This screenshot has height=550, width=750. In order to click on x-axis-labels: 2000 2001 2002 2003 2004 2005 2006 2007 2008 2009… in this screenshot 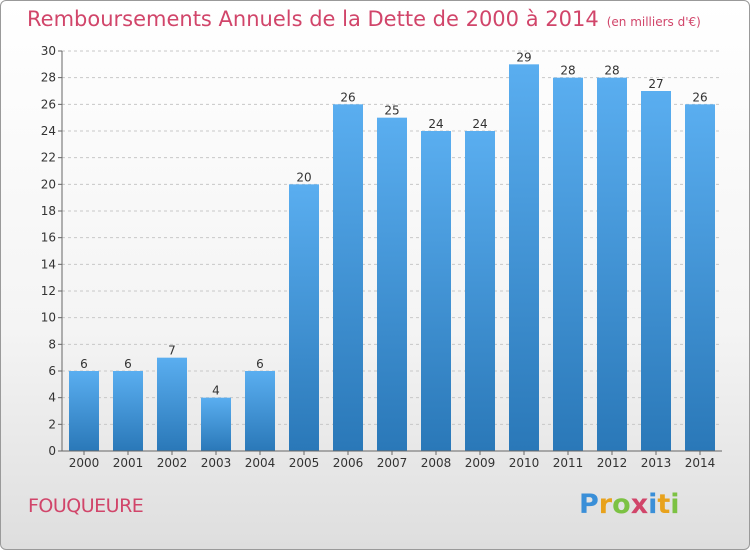, I will do `click(392, 463)`.